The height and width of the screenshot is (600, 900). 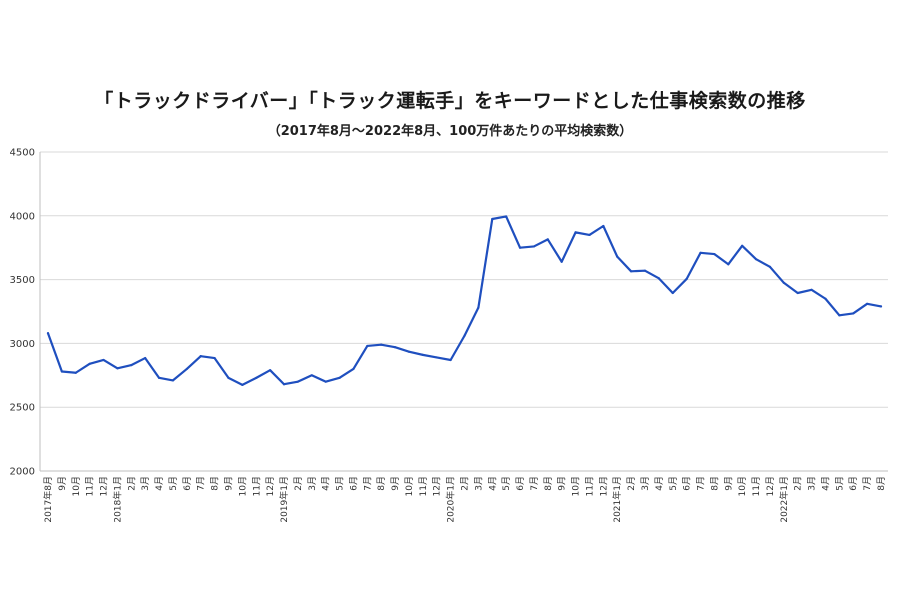 What do you see at coordinates (48, 499) in the screenshot?
I see `x-tick-label: 2017年8月` at bounding box center [48, 499].